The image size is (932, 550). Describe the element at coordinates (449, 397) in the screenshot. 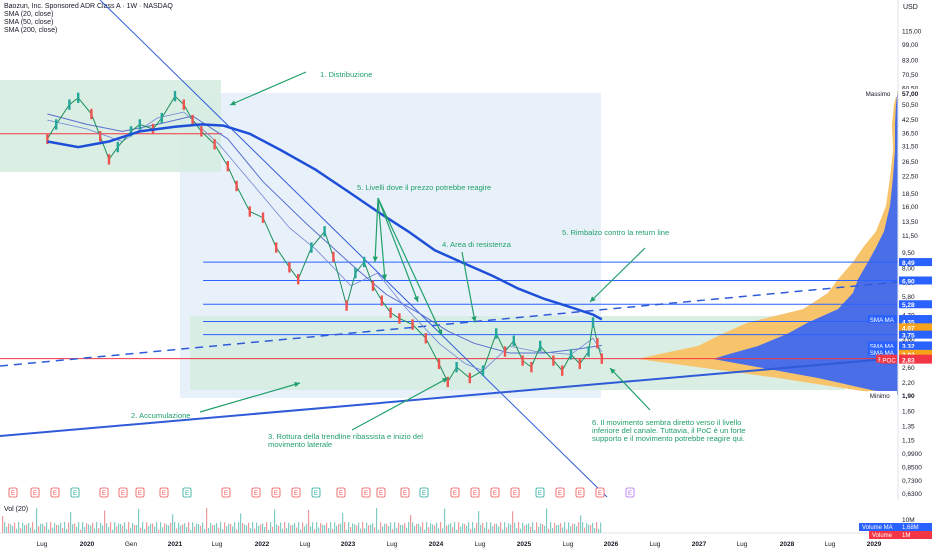

I see `channel-lower-line` at that location.